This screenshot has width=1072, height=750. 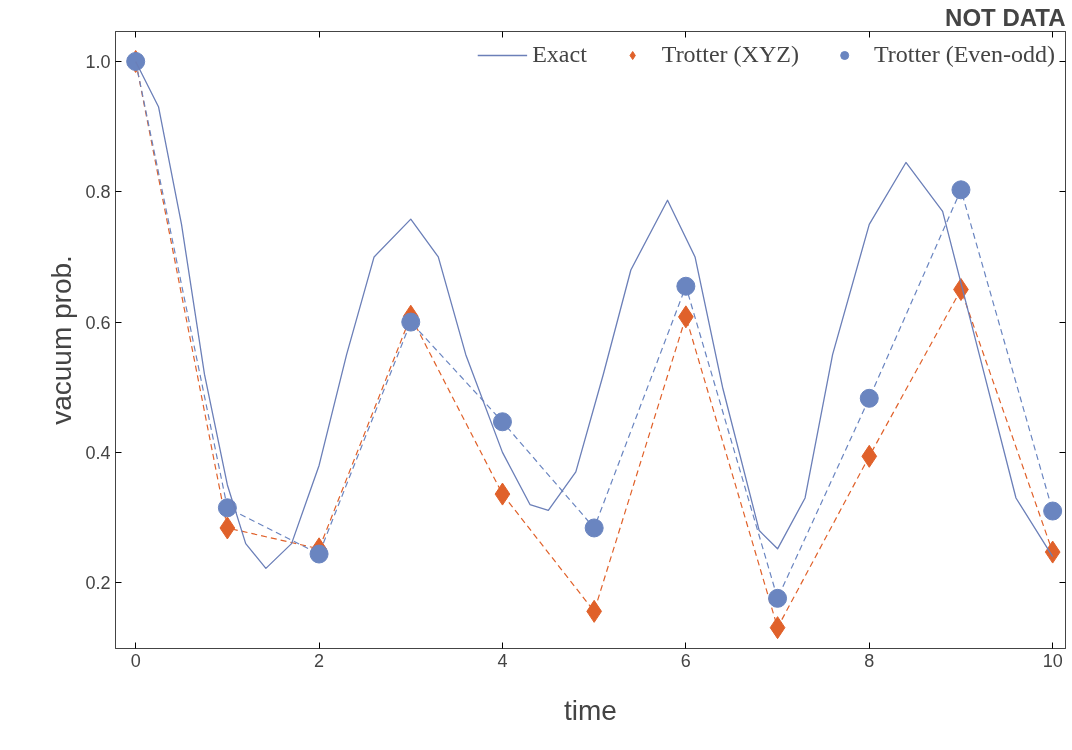 I want to click on y-tick-label: 0.2, so click(x=98, y=583).